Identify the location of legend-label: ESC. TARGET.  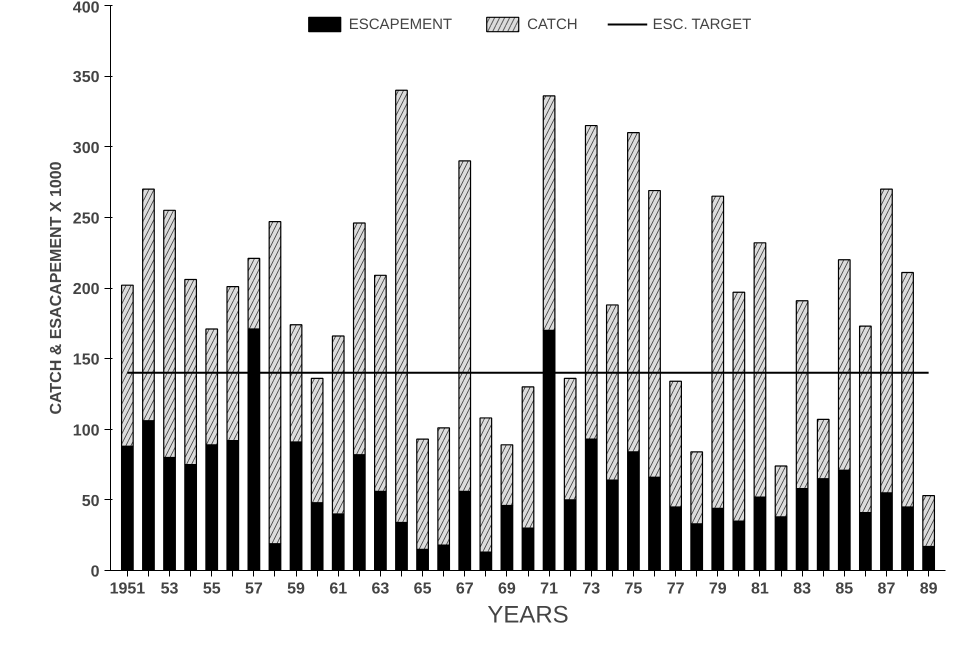
(702, 24).